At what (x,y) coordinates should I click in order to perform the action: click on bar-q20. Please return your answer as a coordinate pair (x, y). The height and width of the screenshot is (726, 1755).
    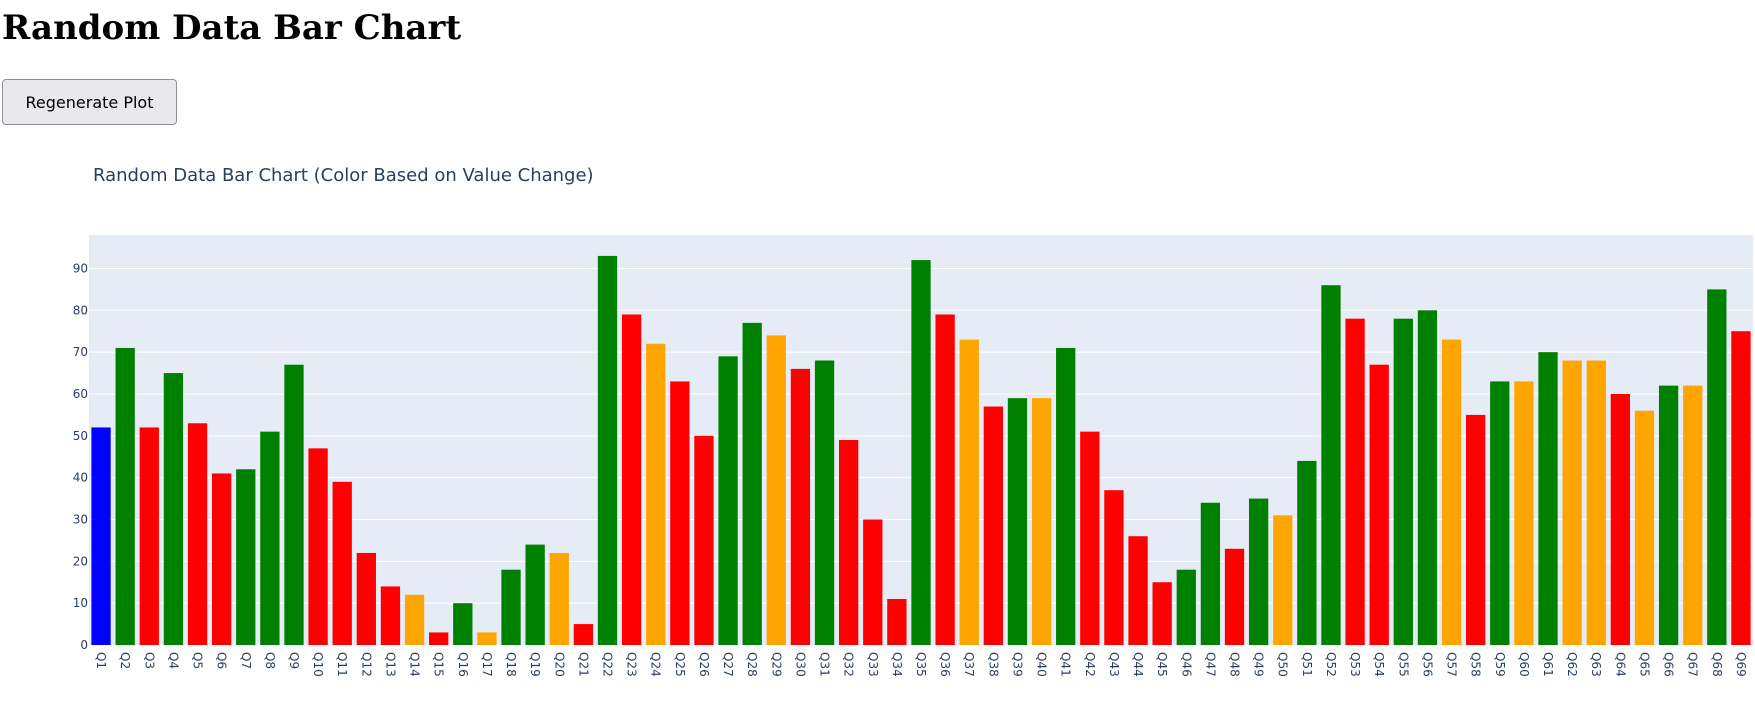
    Looking at the image, I should click on (559, 598).